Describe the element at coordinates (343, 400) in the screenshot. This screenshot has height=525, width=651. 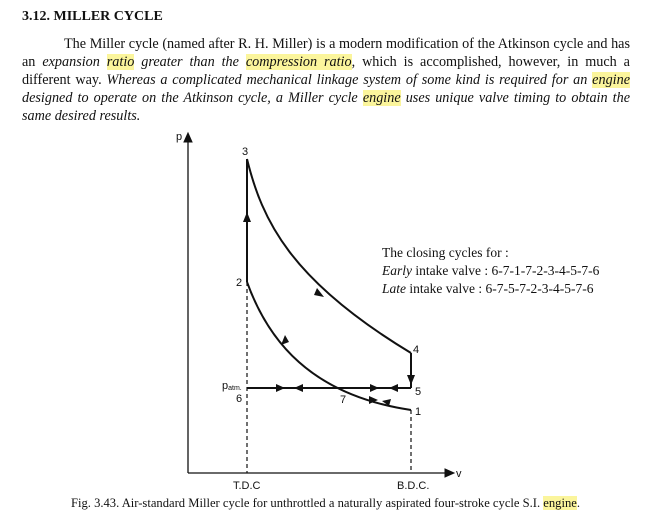
I see `point-7-label: 7` at that location.